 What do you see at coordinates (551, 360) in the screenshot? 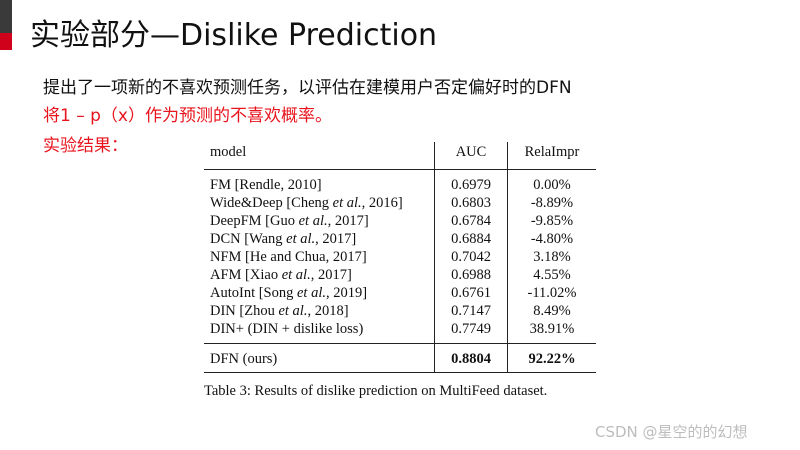
I see `cell-relaimpr: 92.22%` at bounding box center [551, 360].